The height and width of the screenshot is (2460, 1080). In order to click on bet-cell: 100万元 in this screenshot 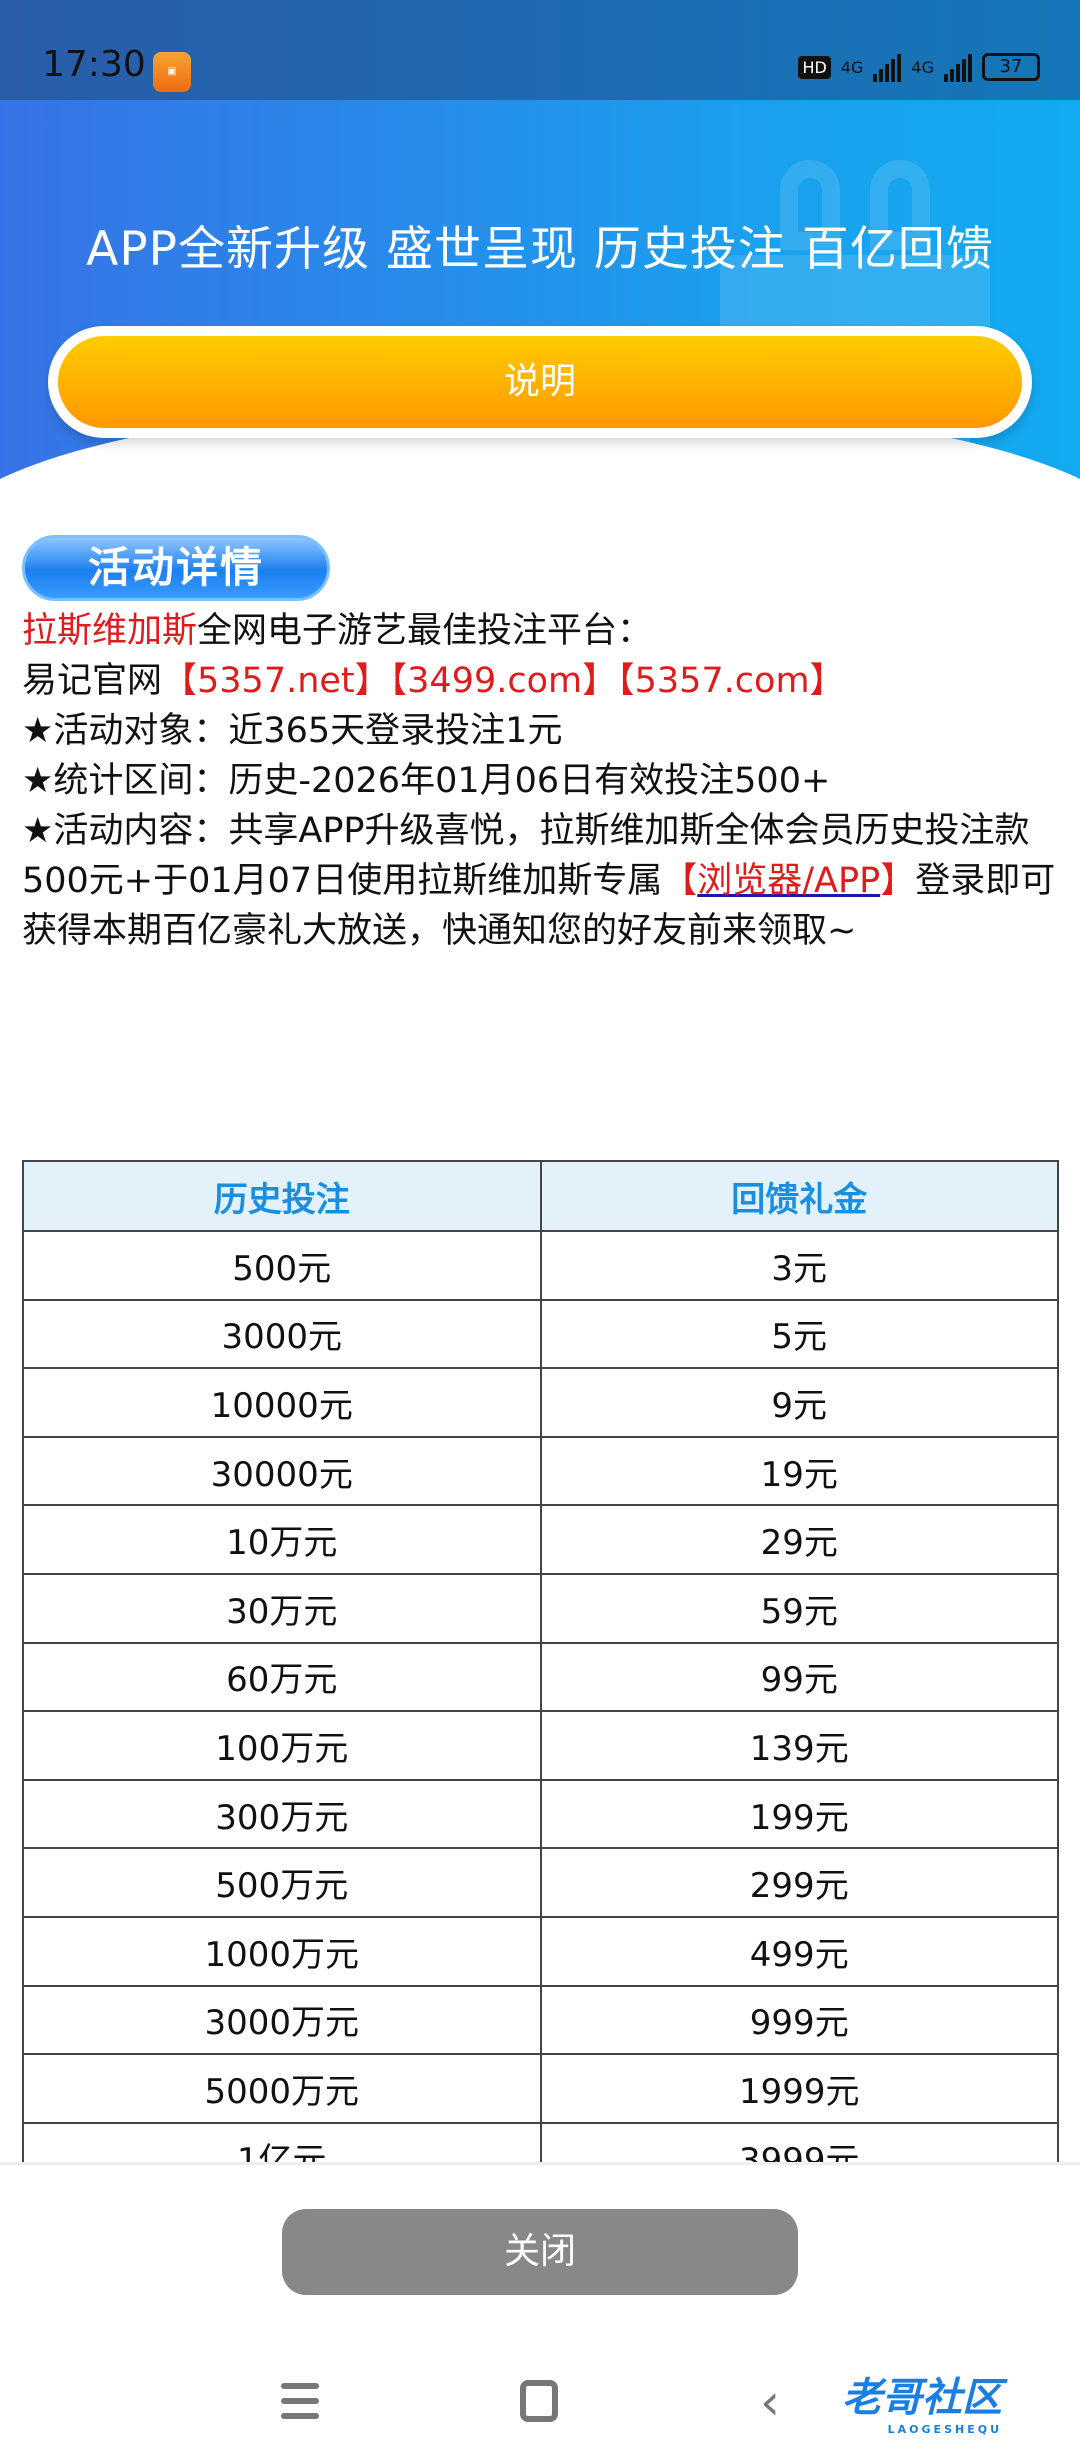, I will do `click(282, 1745)`.